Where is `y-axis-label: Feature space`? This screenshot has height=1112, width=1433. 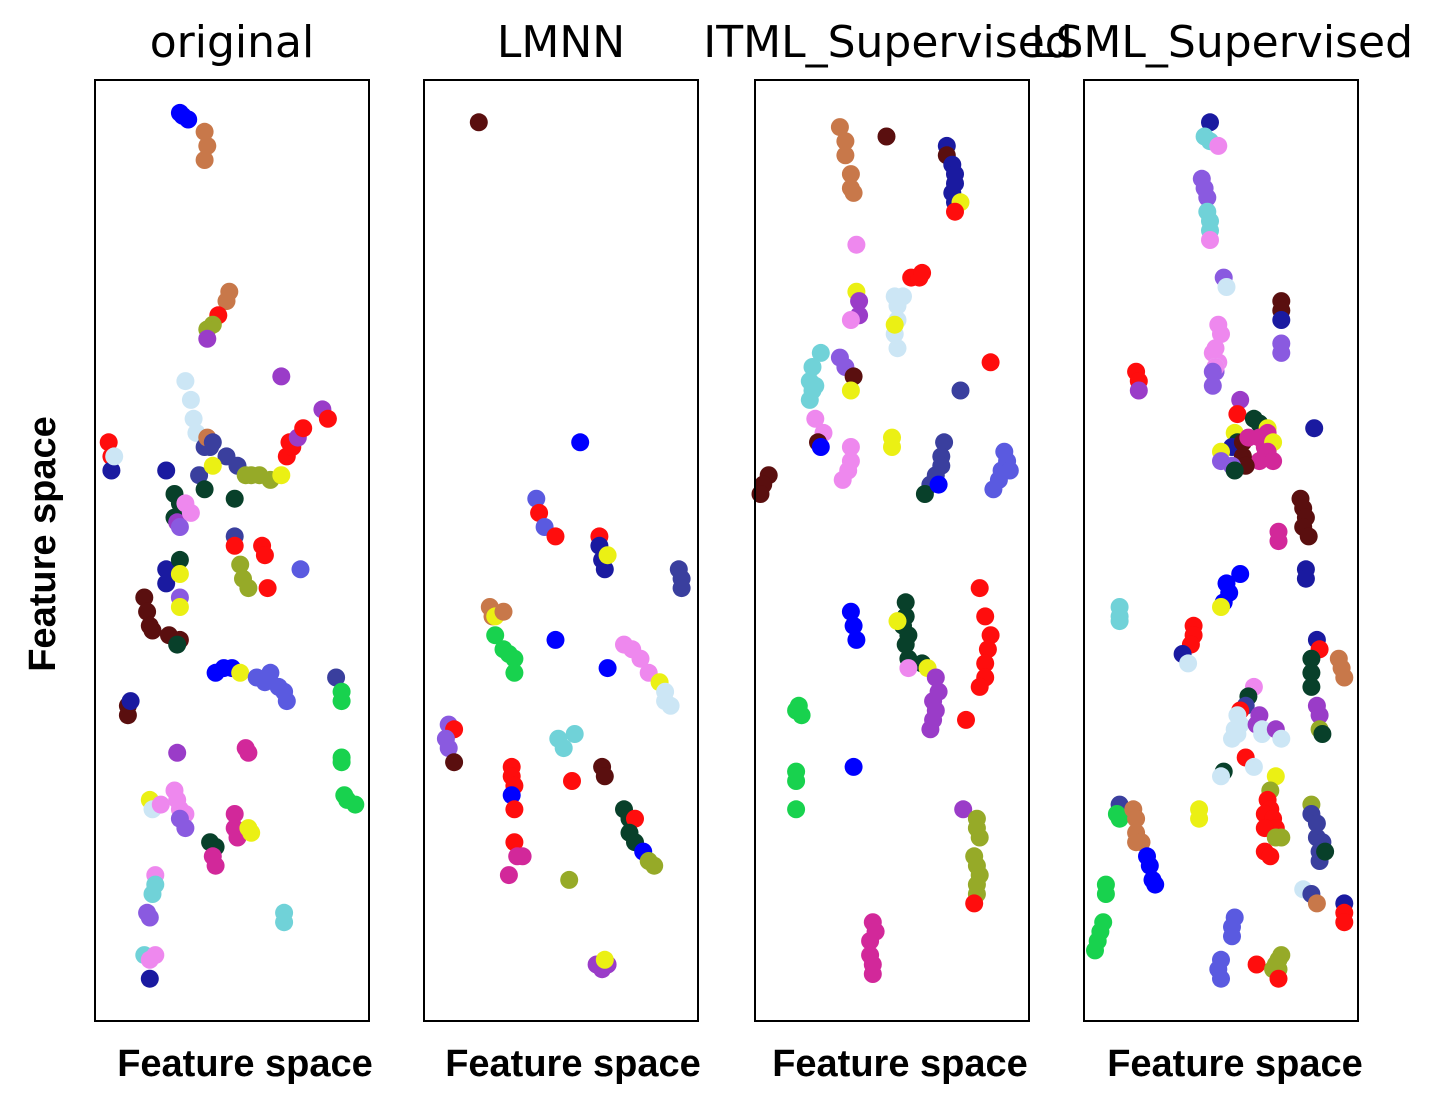
y-axis-label: Feature space is located at coordinates (43, 544).